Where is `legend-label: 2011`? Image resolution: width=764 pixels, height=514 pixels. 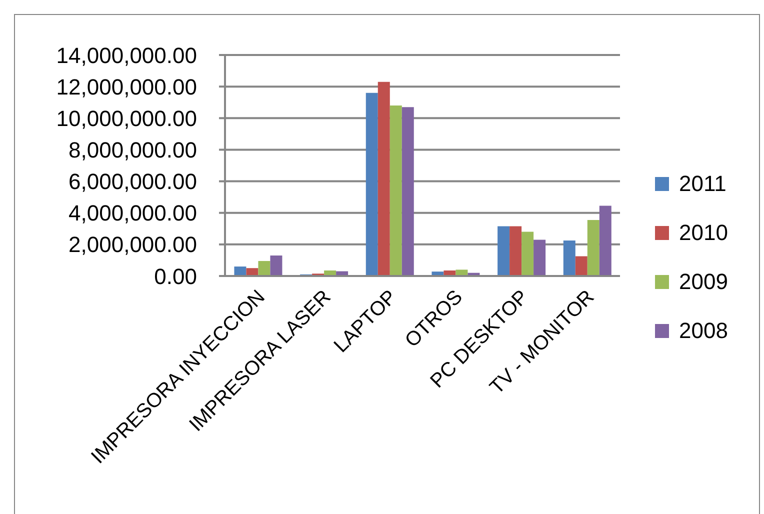
legend-label: 2011 is located at coordinates (702, 183).